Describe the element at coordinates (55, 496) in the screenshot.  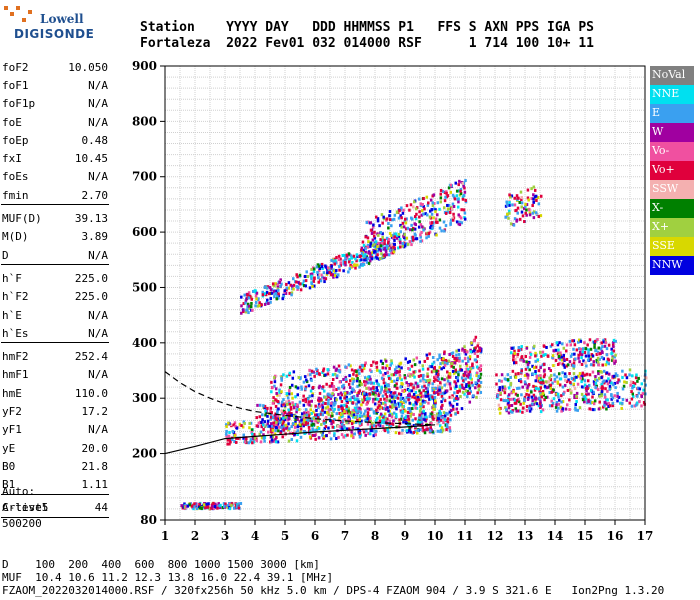
I see `param-separator` at that location.